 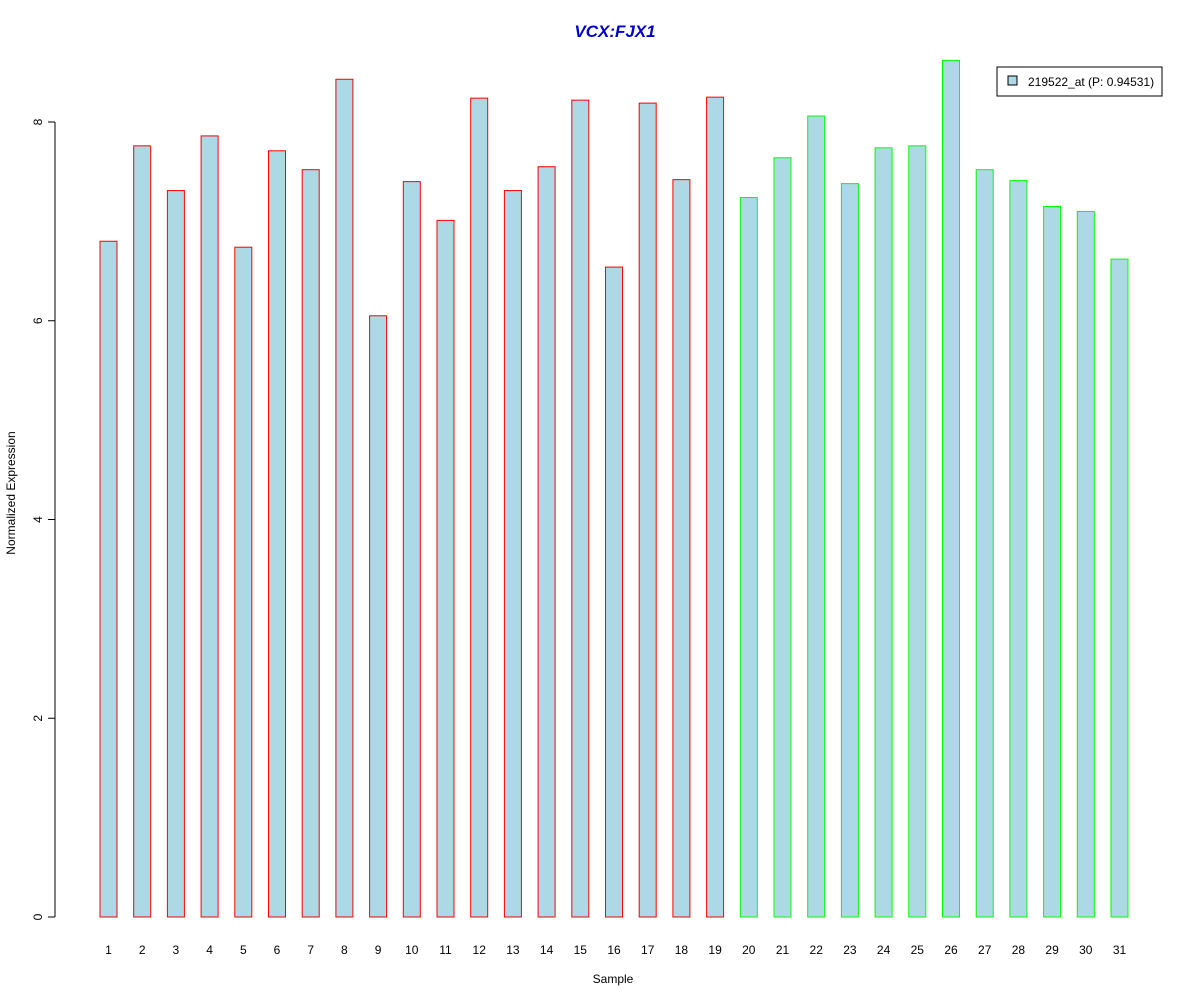 What do you see at coordinates (310, 950) in the screenshot?
I see `x-tick-label: 7` at bounding box center [310, 950].